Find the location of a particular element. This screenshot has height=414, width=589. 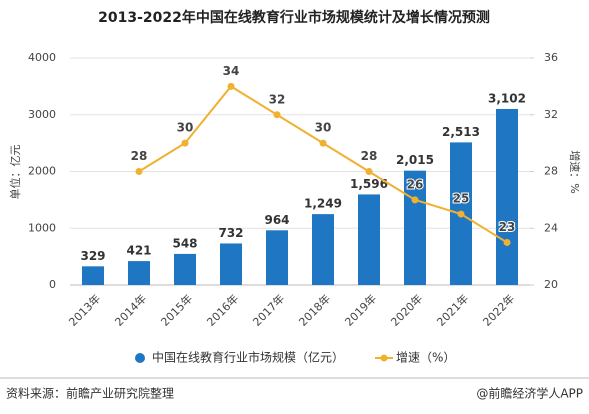

x-tick-label: 2017年 is located at coordinates (268, 309).